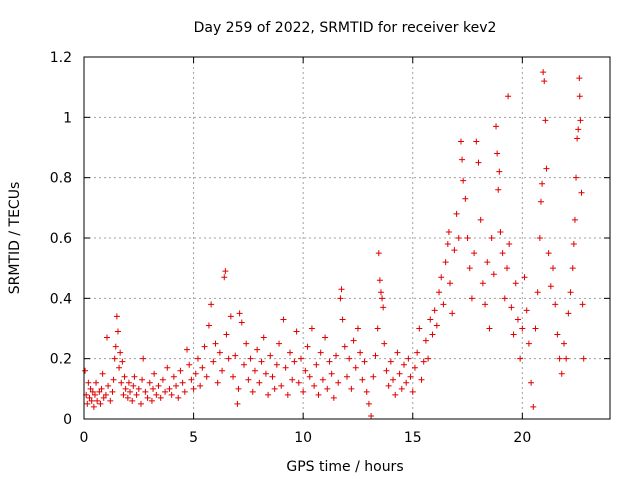  What do you see at coordinates (193, 438) in the screenshot?
I see `x-tick-label: 5` at bounding box center [193, 438].